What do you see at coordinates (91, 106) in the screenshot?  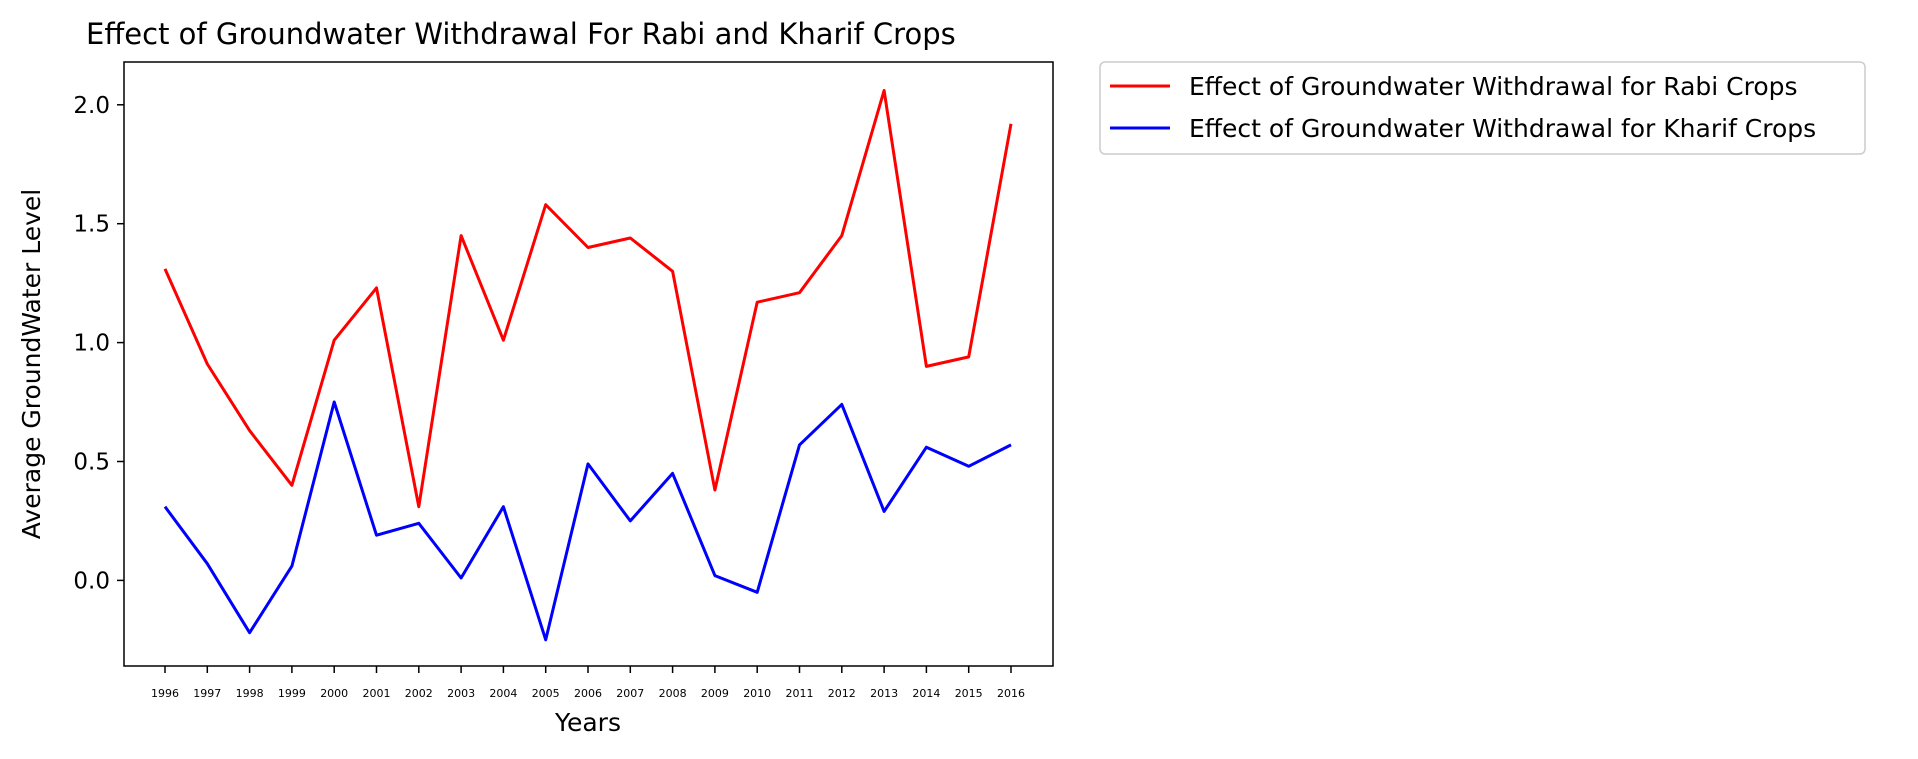 I see `y-tick-label: 2.0` at bounding box center [91, 106].